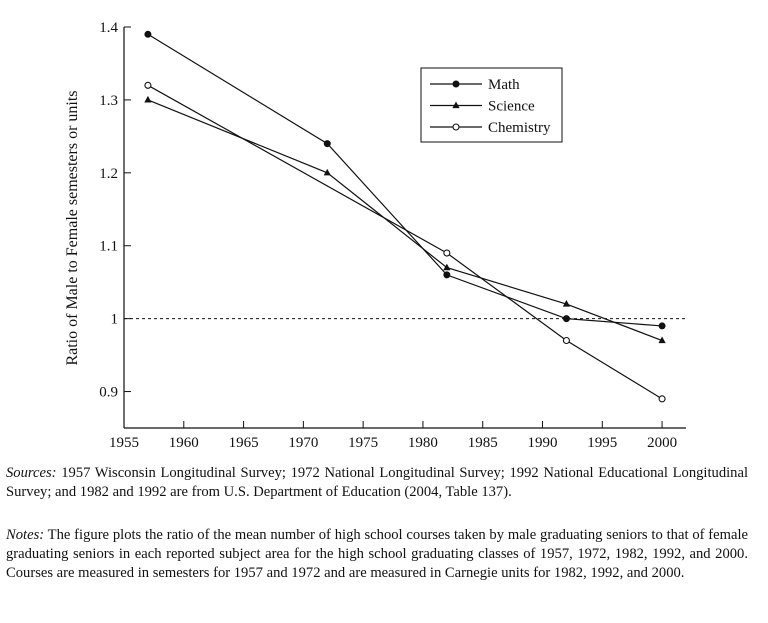  I want to click on legend-label: Chemistry, so click(519, 128).